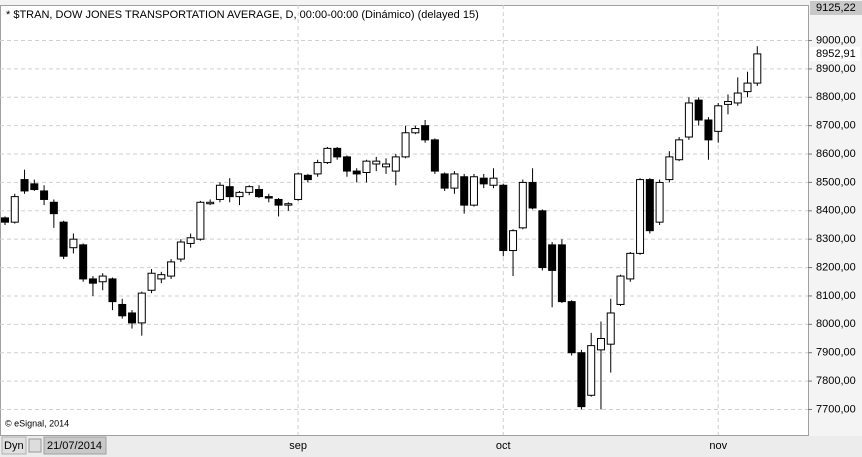 This screenshot has width=862, height=457. Describe the element at coordinates (836, 353) in the screenshot. I see `y-tick-label: 7900,00` at that location.